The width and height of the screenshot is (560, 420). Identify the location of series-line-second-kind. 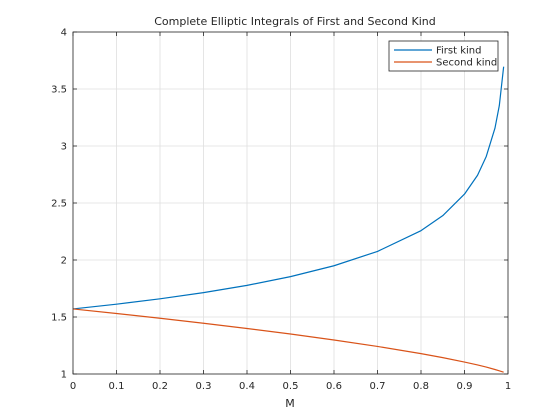
(288, 340).